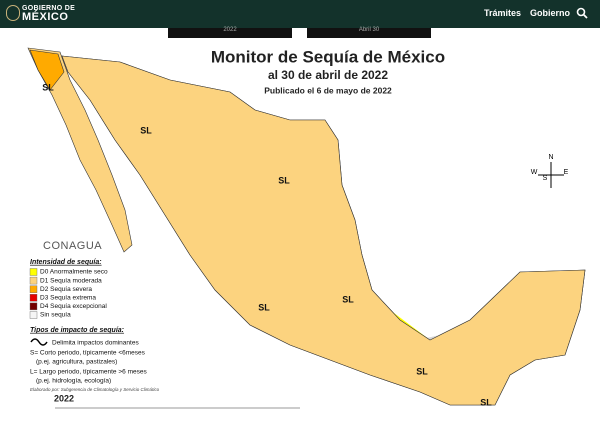  What do you see at coordinates (71, 280) in the screenshot?
I see `legend-label: D1 Sequía moderada` at bounding box center [71, 280].